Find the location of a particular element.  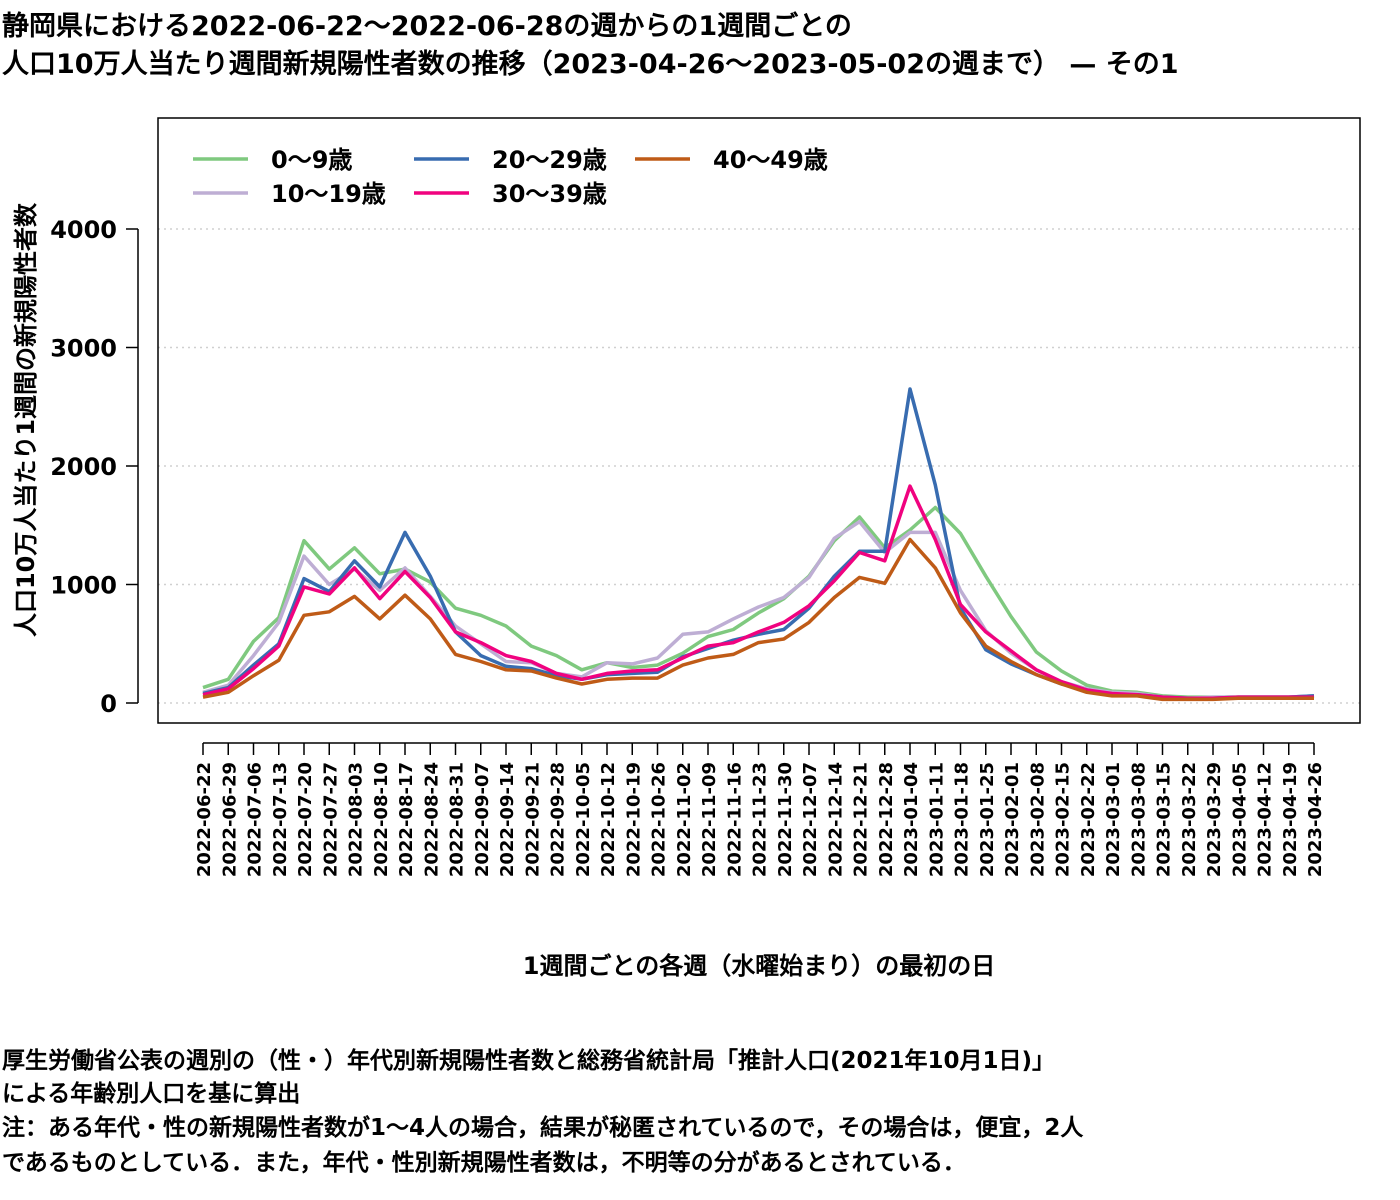

x-tick-label: 2023-03-15 is located at coordinates (1164, 819).